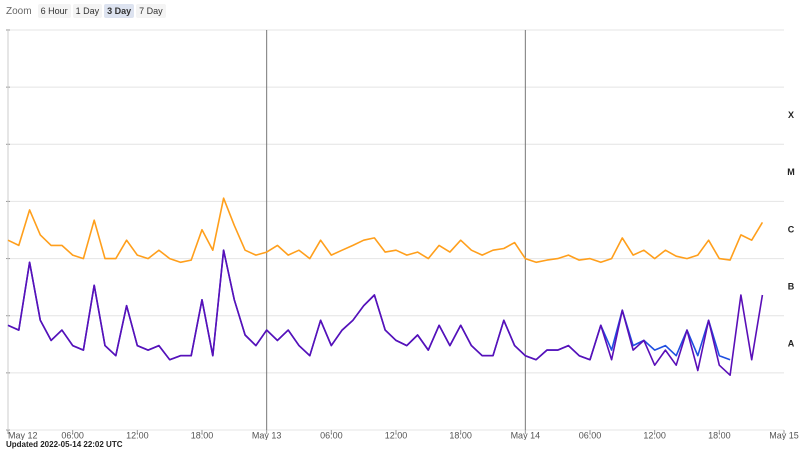 Image resolution: width=800 pixels, height=450 pixels. I want to click on class-label: X, so click(791, 115).